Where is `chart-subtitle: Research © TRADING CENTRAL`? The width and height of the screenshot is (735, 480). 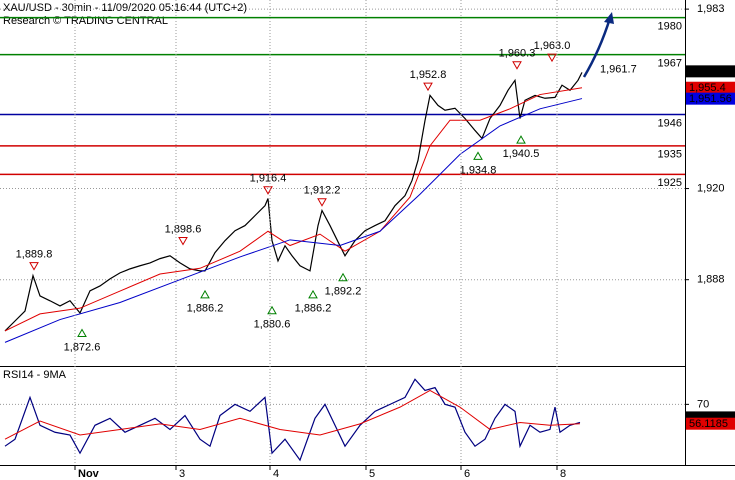
chart-subtitle: Research © TRADING CENTRAL is located at coordinates (85, 21).